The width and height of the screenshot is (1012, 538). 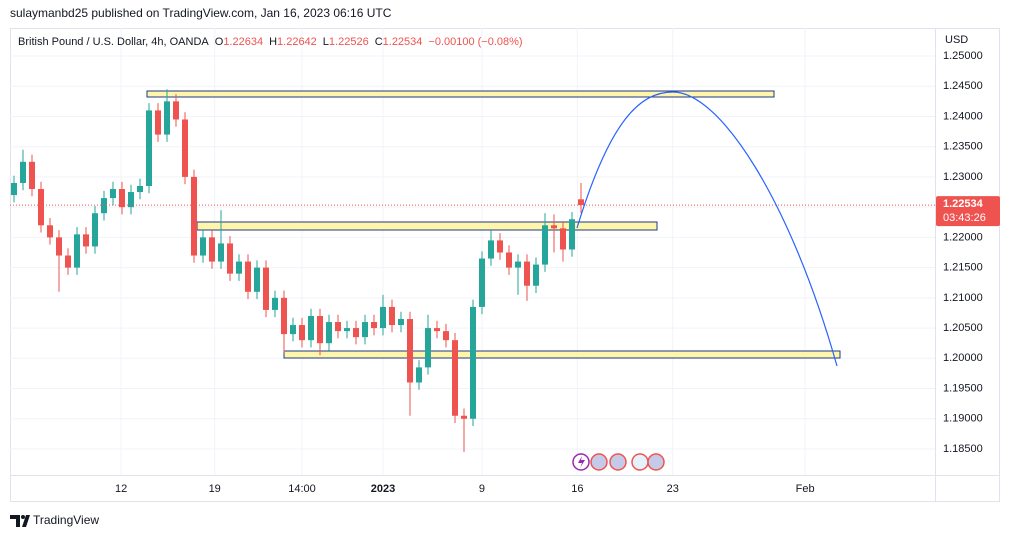 What do you see at coordinates (964, 218) in the screenshot?
I see `countdown-label: 03:43:26` at bounding box center [964, 218].